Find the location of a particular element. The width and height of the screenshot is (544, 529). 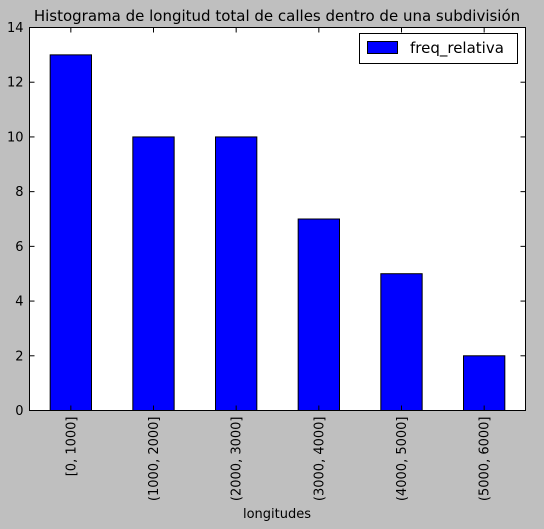

legend: freq_relativa is located at coordinates (438, 48).